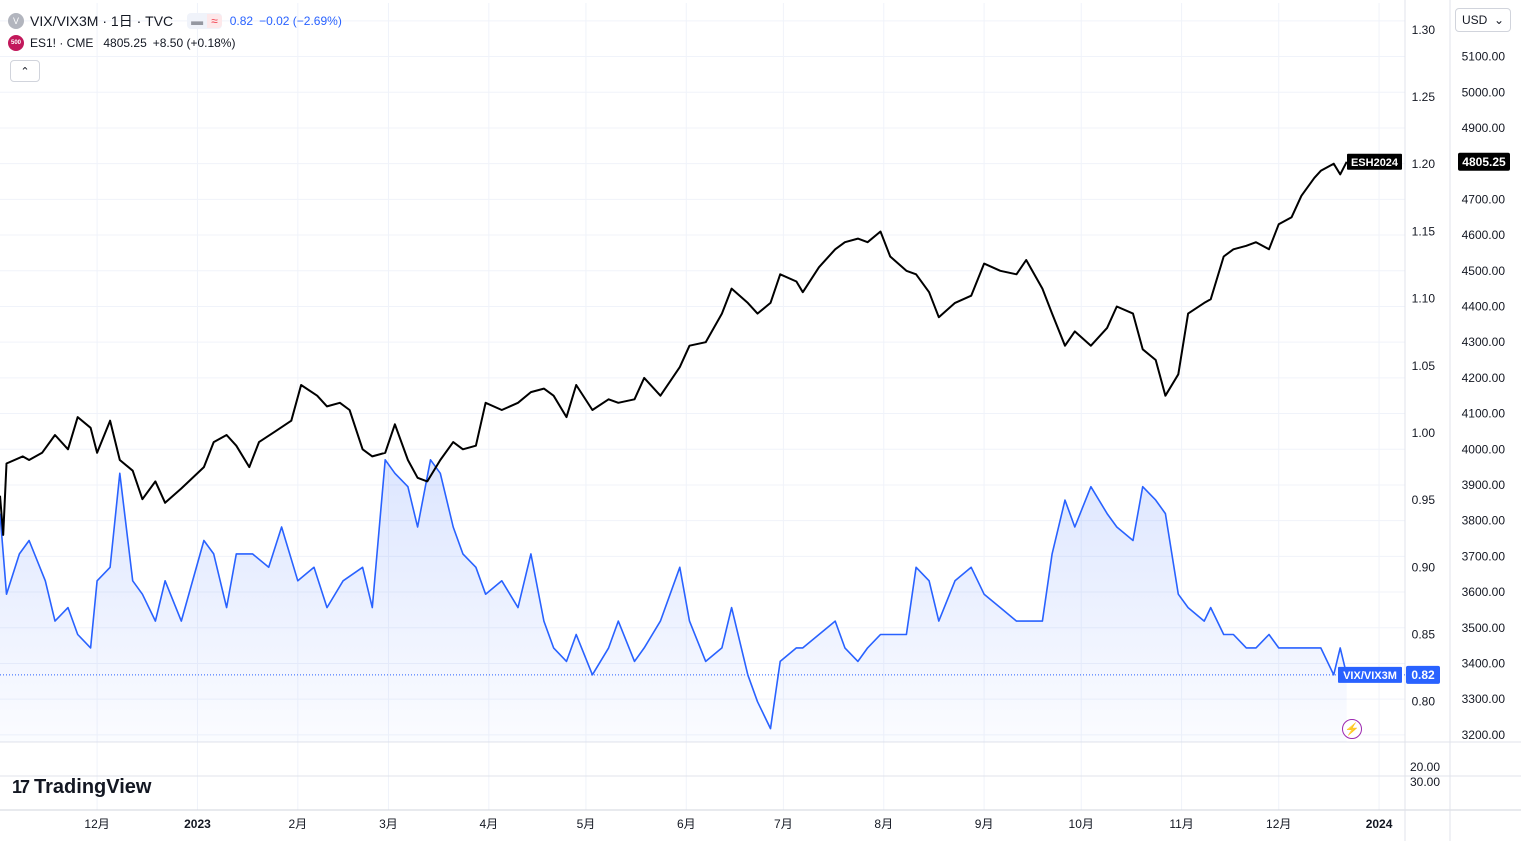  Describe the element at coordinates (1484, 735) in the screenshot. I see `right-scale-tick: 3200.00` at that location.